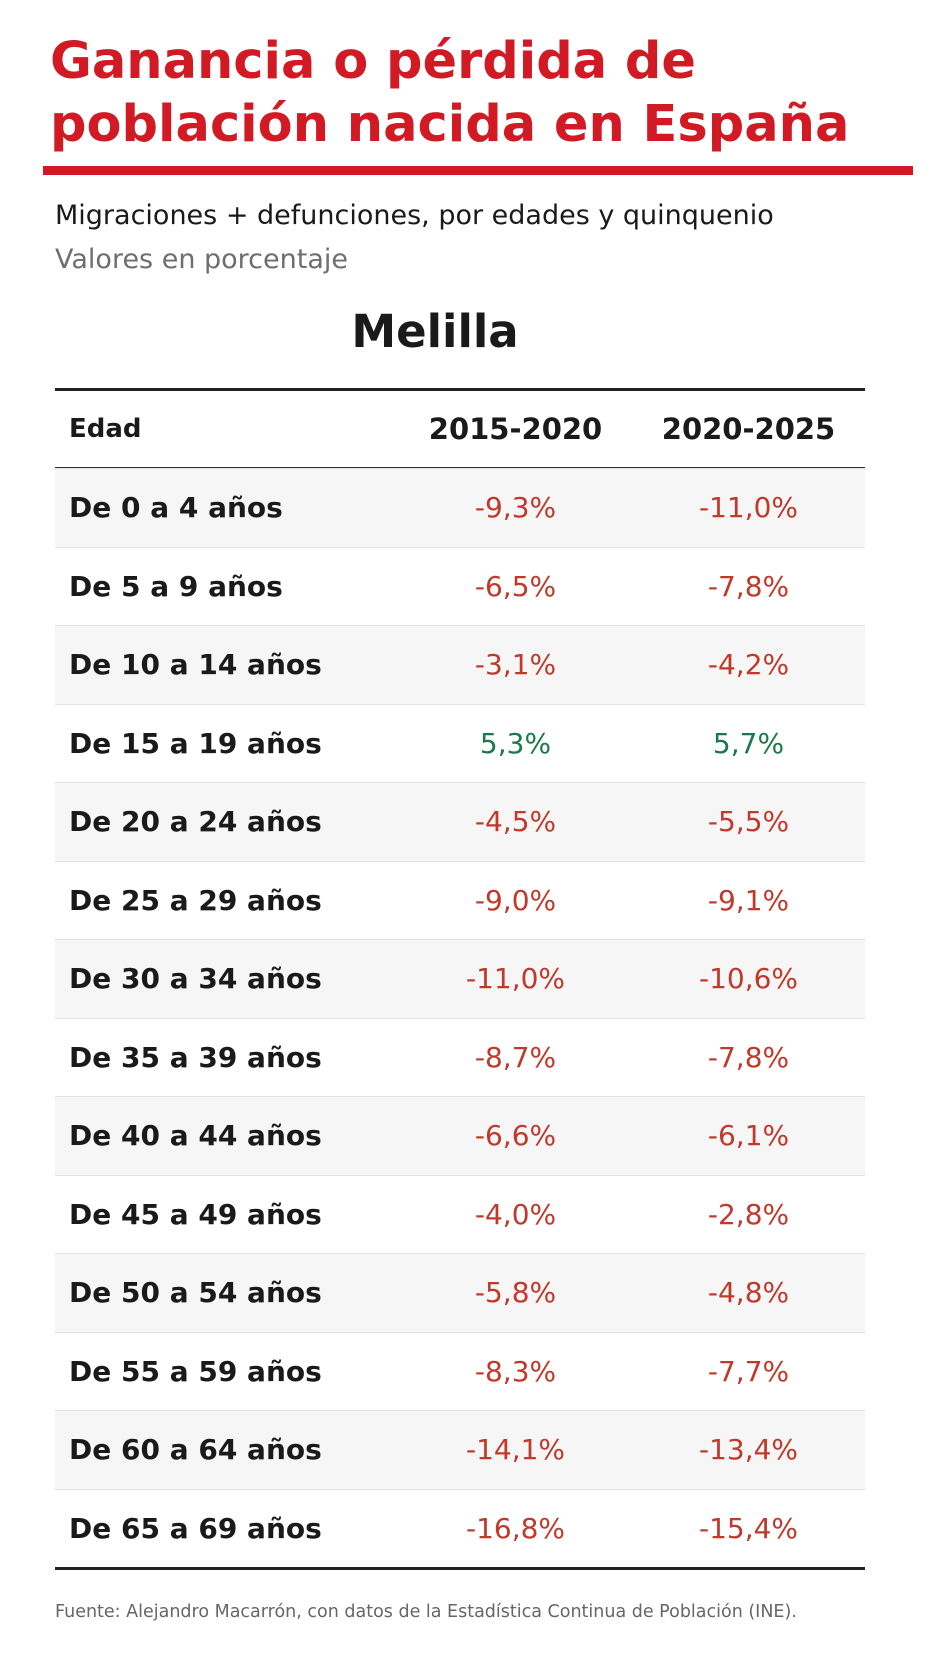 Image resolution: width=940 pixels, height=1663 pixels. I want to click on value-2015-2020: -6,6%, so click(515, 1136).